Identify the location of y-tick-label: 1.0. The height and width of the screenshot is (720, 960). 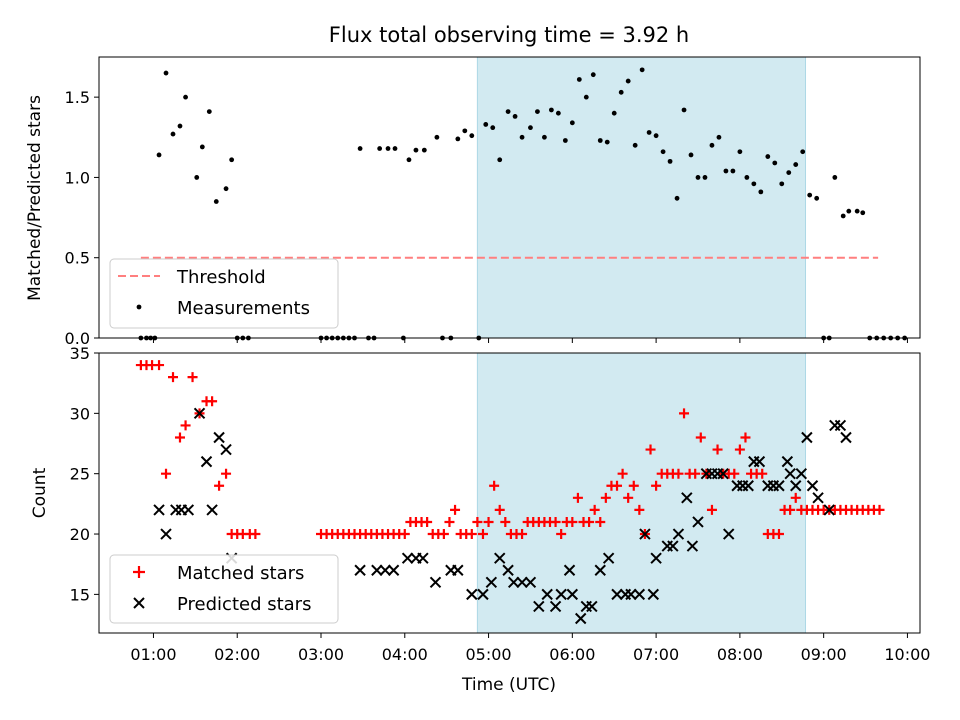
(77, 177).